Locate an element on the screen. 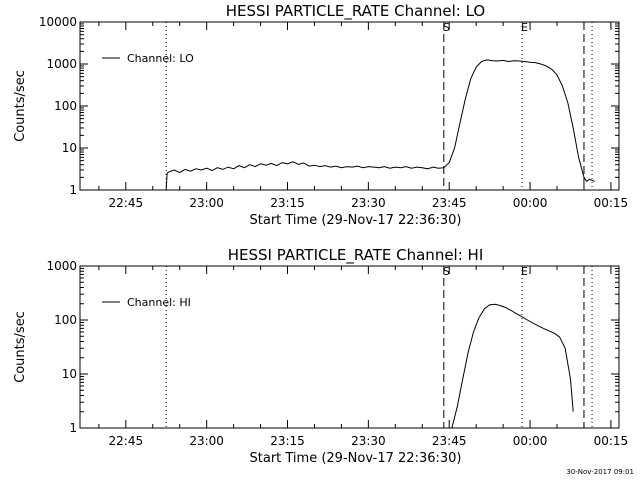 The height and width of the screenshot is (480, 640). panel-1-legend-label: Channel: LO is located at coordinates (160, 58).